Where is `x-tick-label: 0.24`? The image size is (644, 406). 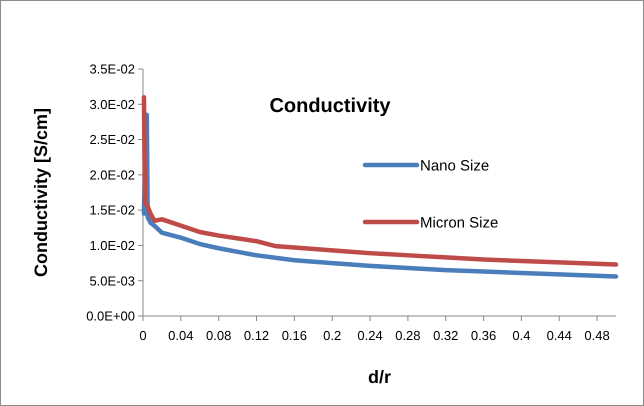 x-tick-label: 0.24 is located at coordinates (370, 335).